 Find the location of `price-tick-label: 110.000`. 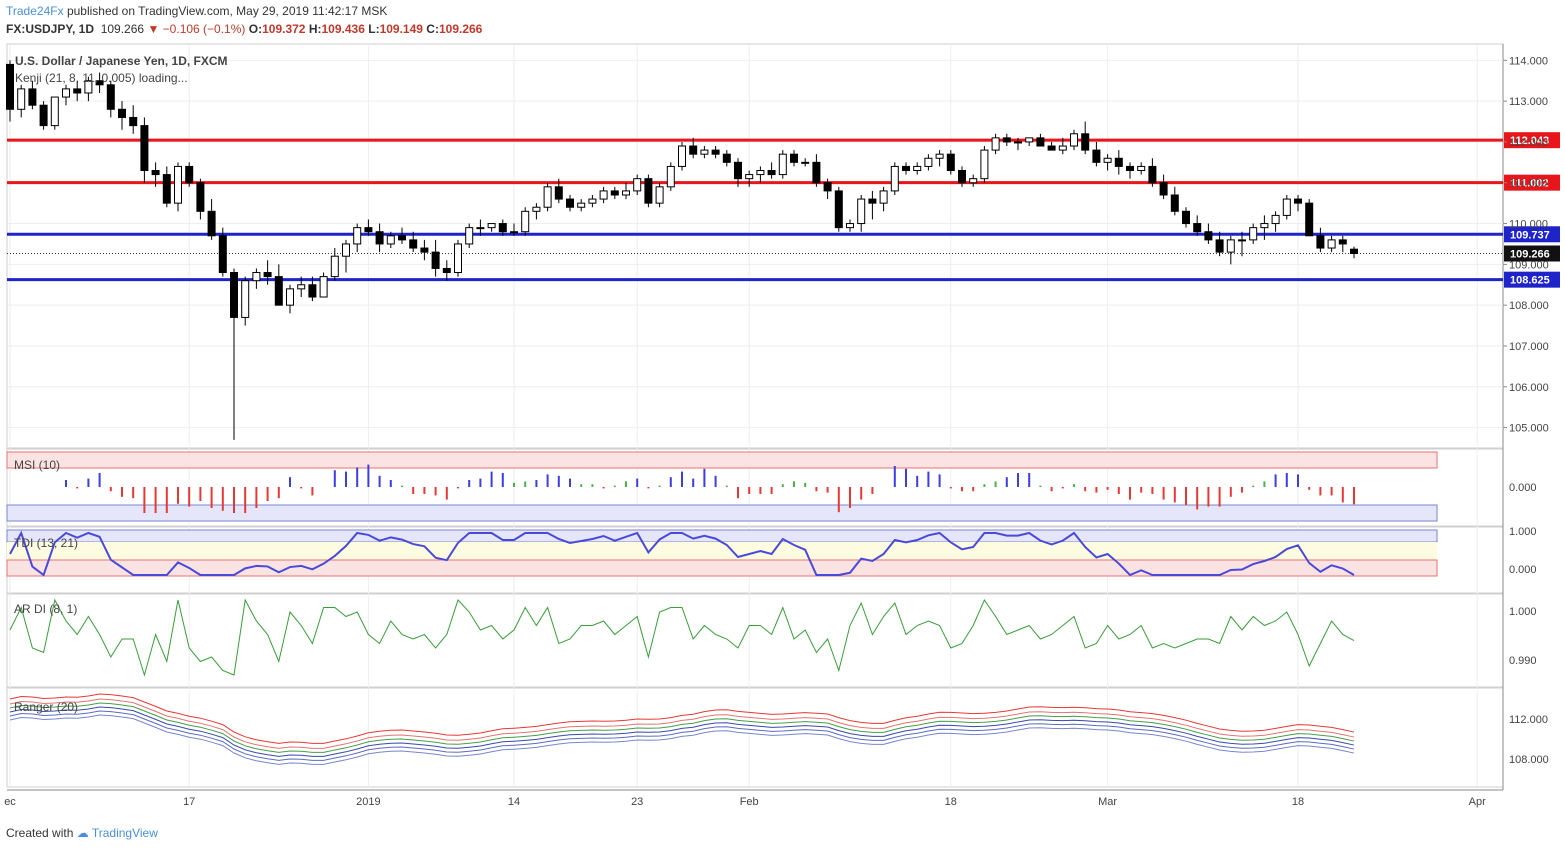

price-tick-label: 110.000 is located at coordinates (1528, 225).